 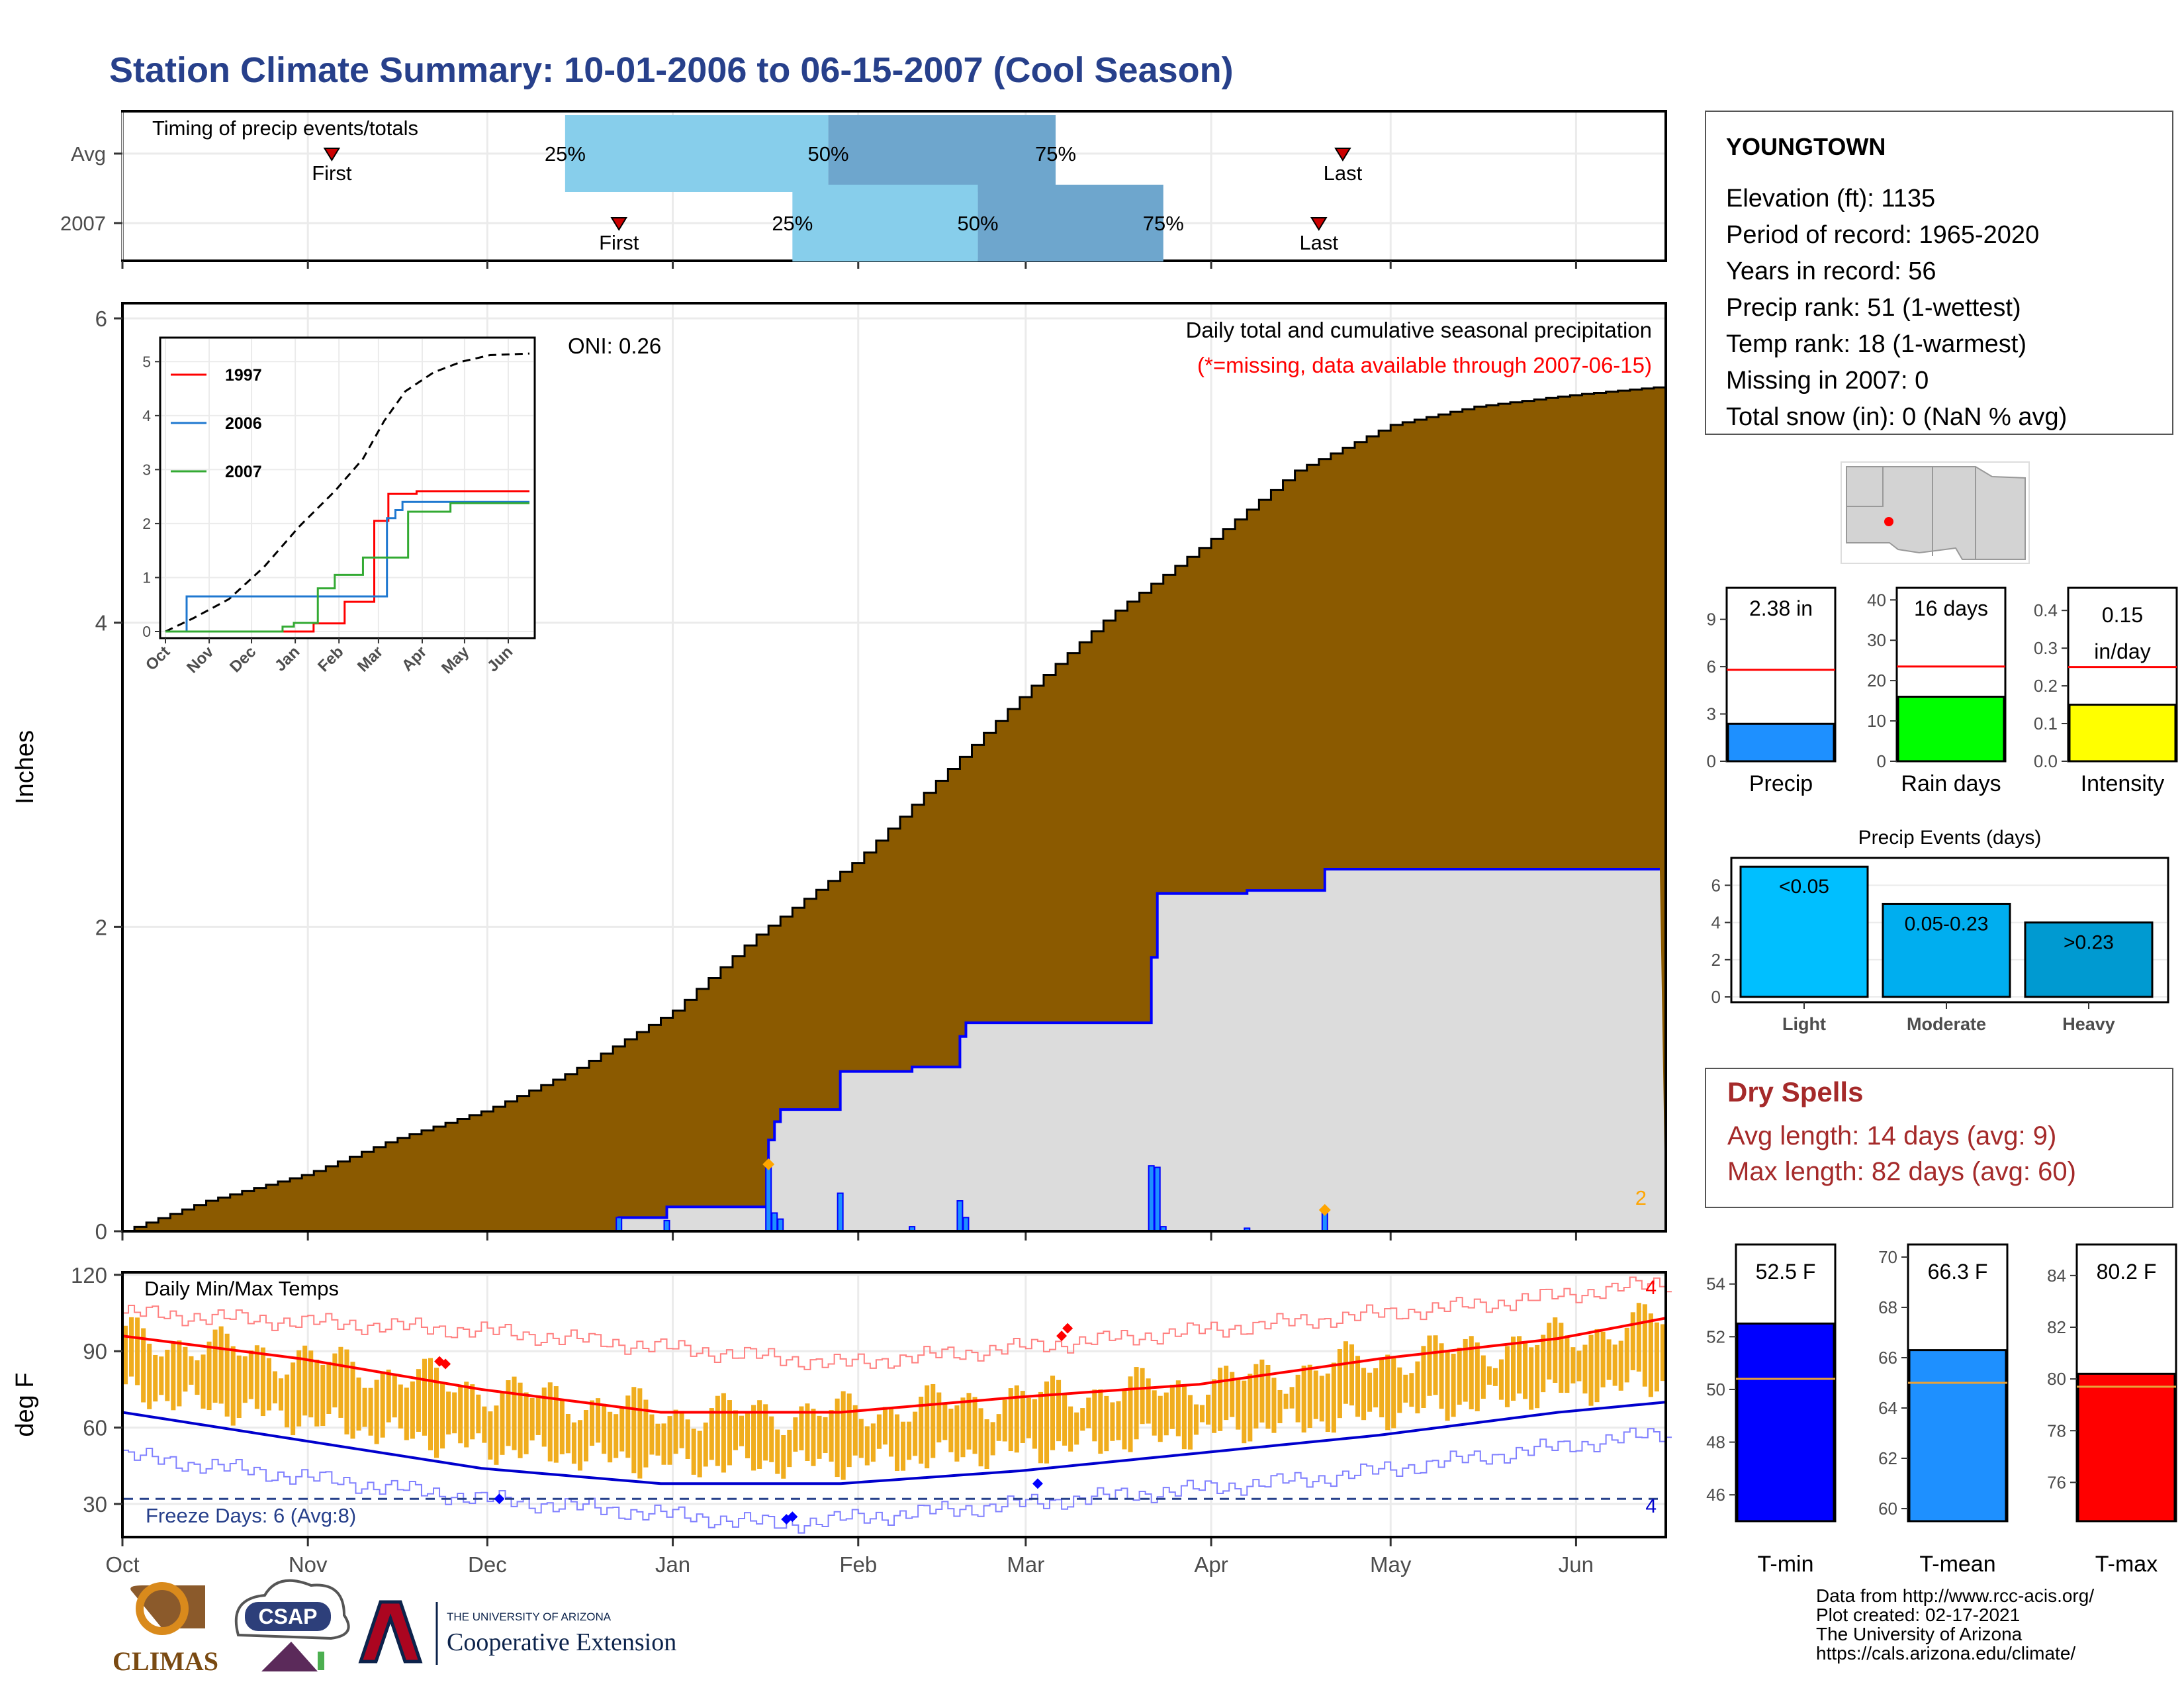 What do you see at coordinates (768, 1197) in the screenshot?
I see `daily-precip-bar` at bounding box center [768, 1197].